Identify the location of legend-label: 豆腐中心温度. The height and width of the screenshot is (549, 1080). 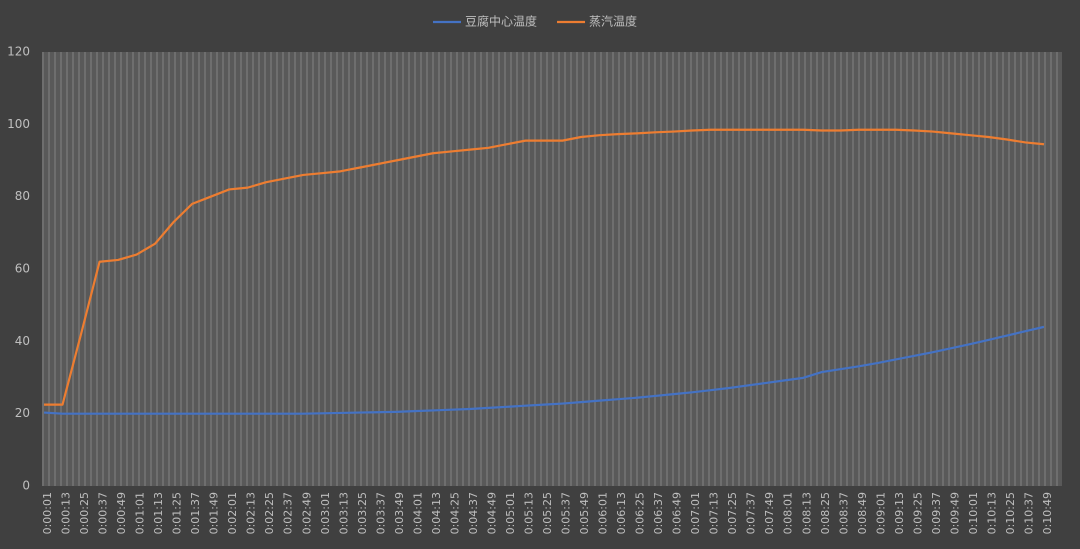
(501, 21).